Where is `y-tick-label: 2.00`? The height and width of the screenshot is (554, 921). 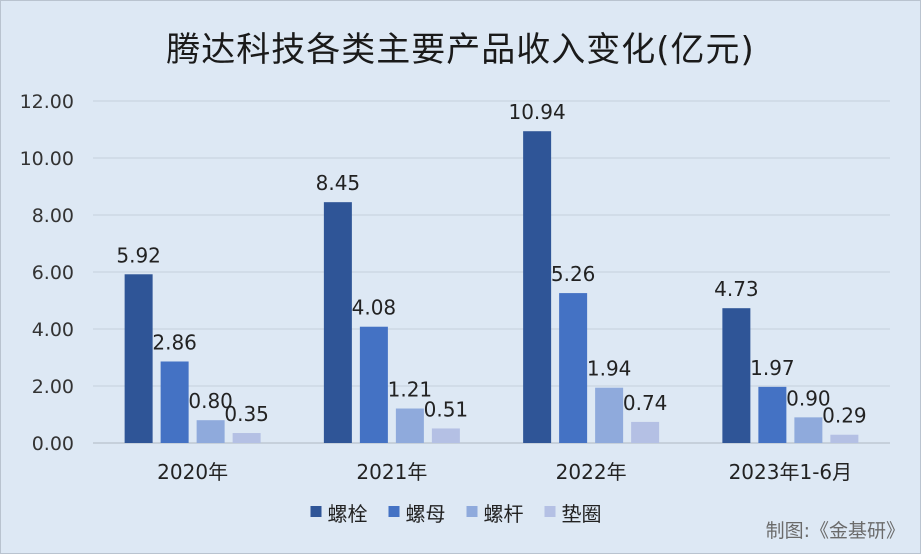 y-tick-label: 2.00 is located at coordinates (53, 387).